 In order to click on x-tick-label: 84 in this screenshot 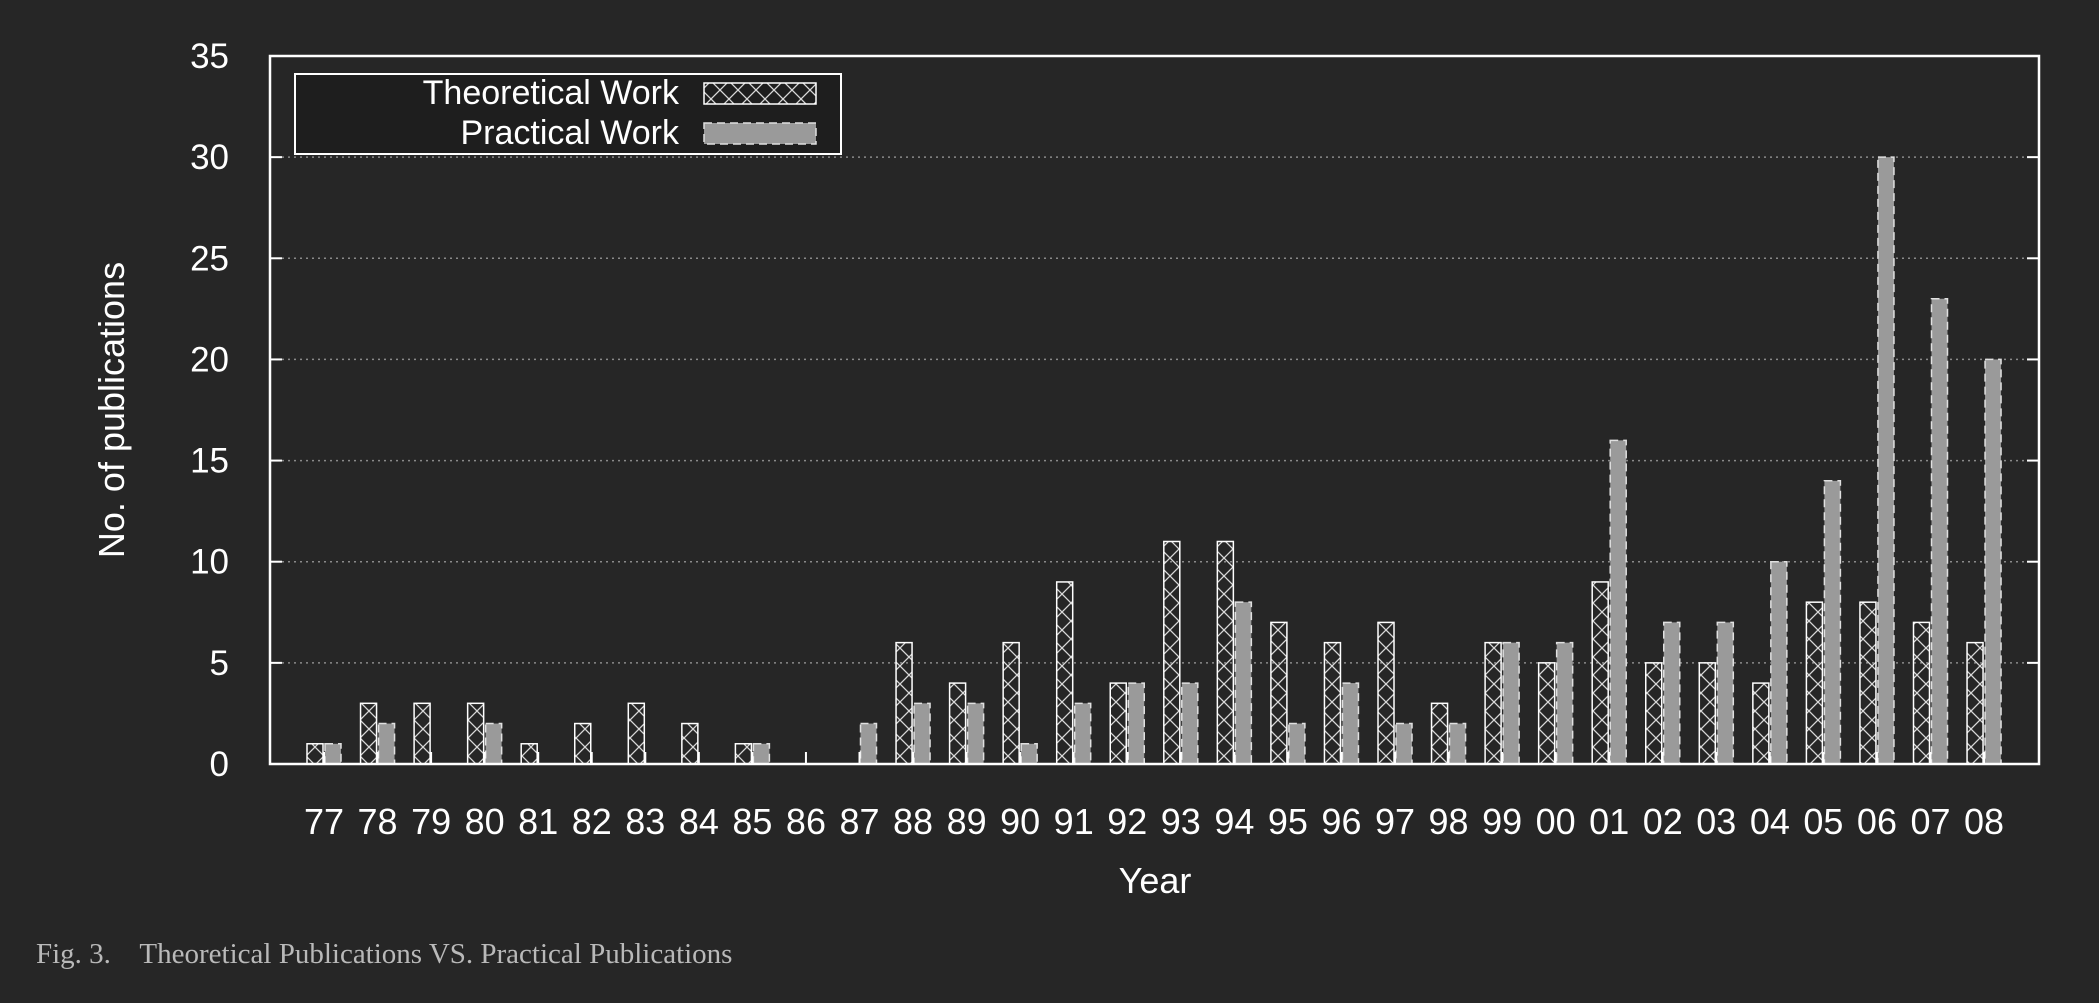, I will do `click(699, 821)`.